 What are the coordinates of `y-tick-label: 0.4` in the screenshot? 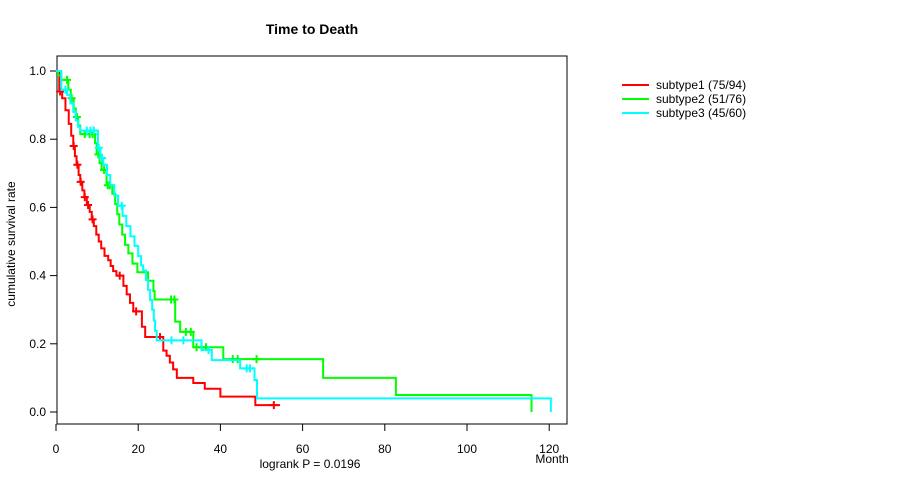 It's located at (37, 276).